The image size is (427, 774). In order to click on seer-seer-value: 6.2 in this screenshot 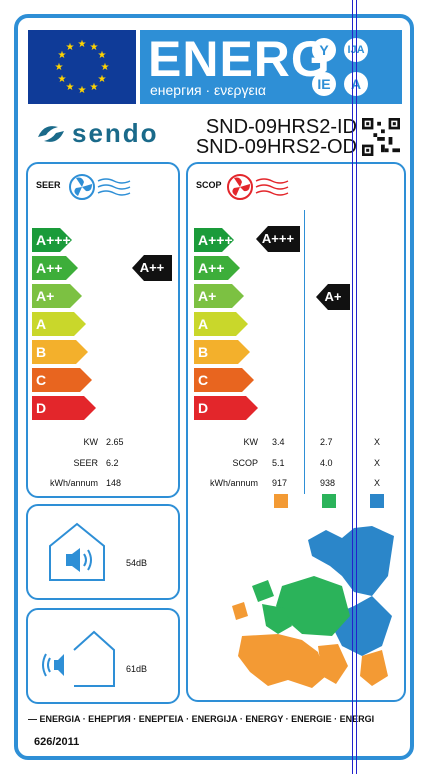, I will do `click(112, 463)`.